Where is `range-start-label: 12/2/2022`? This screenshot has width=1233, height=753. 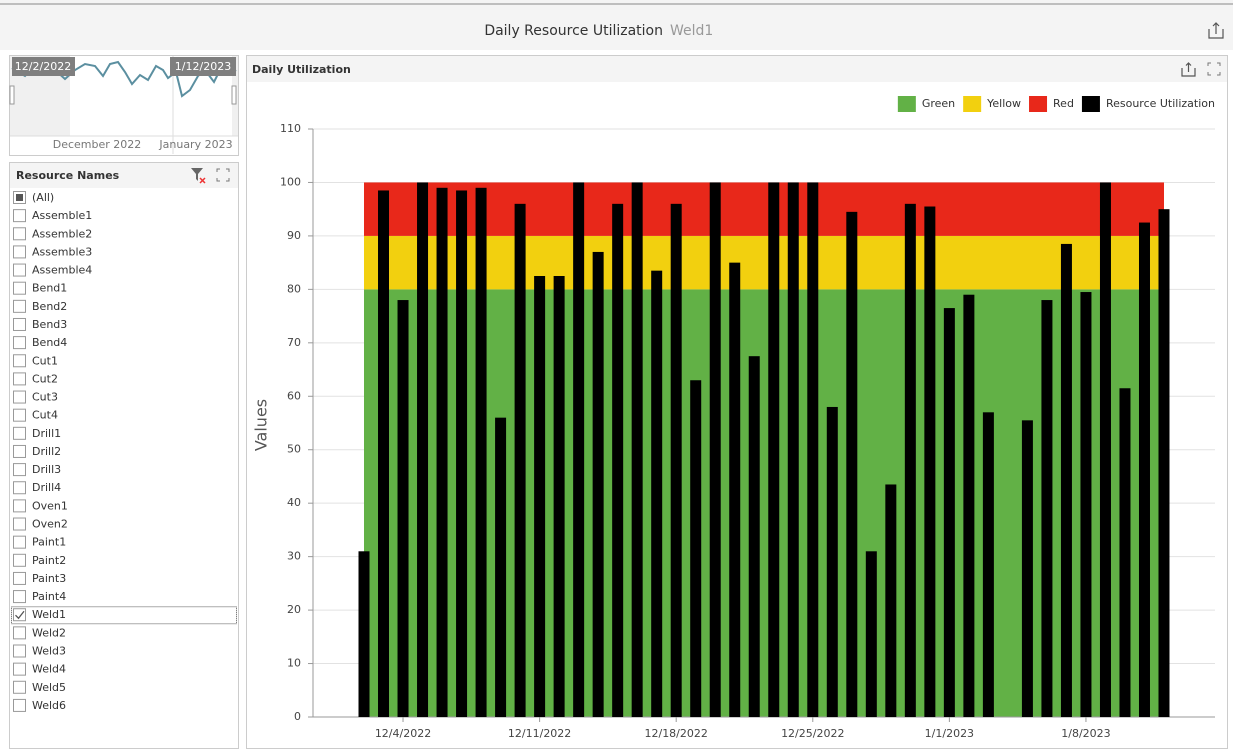
range-start-label: 12/2/2022 is located at coordinates (43, 66).